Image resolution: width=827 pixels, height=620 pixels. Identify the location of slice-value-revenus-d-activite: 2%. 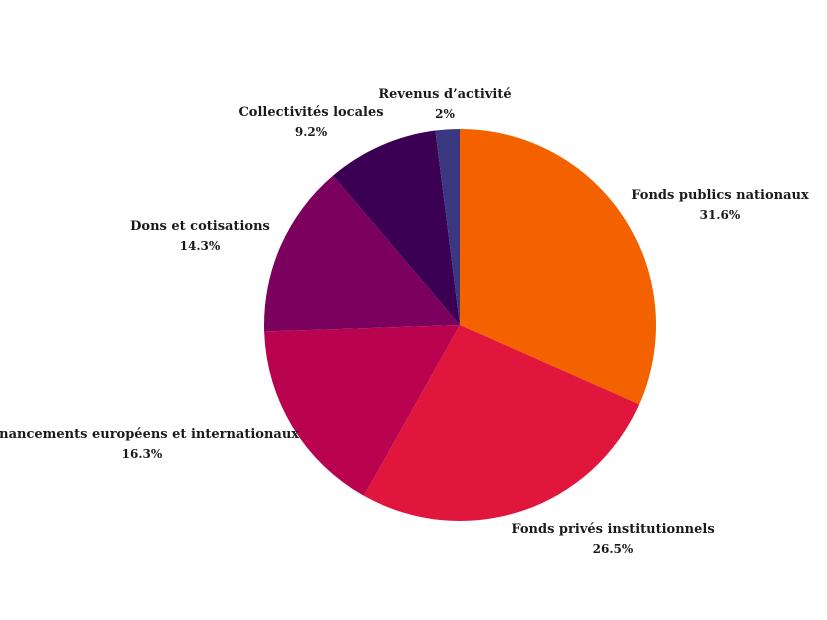
(445, 114).